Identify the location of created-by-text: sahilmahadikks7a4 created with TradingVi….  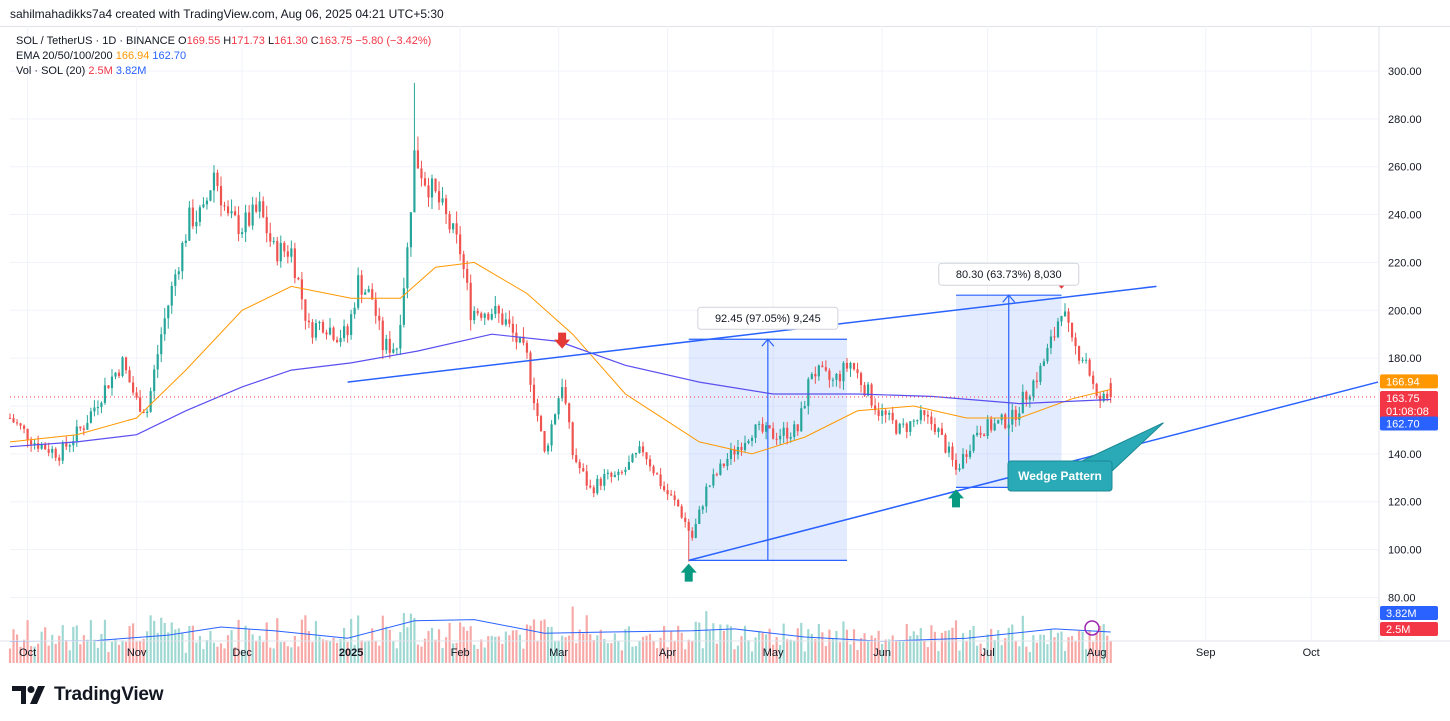
(227, 14).